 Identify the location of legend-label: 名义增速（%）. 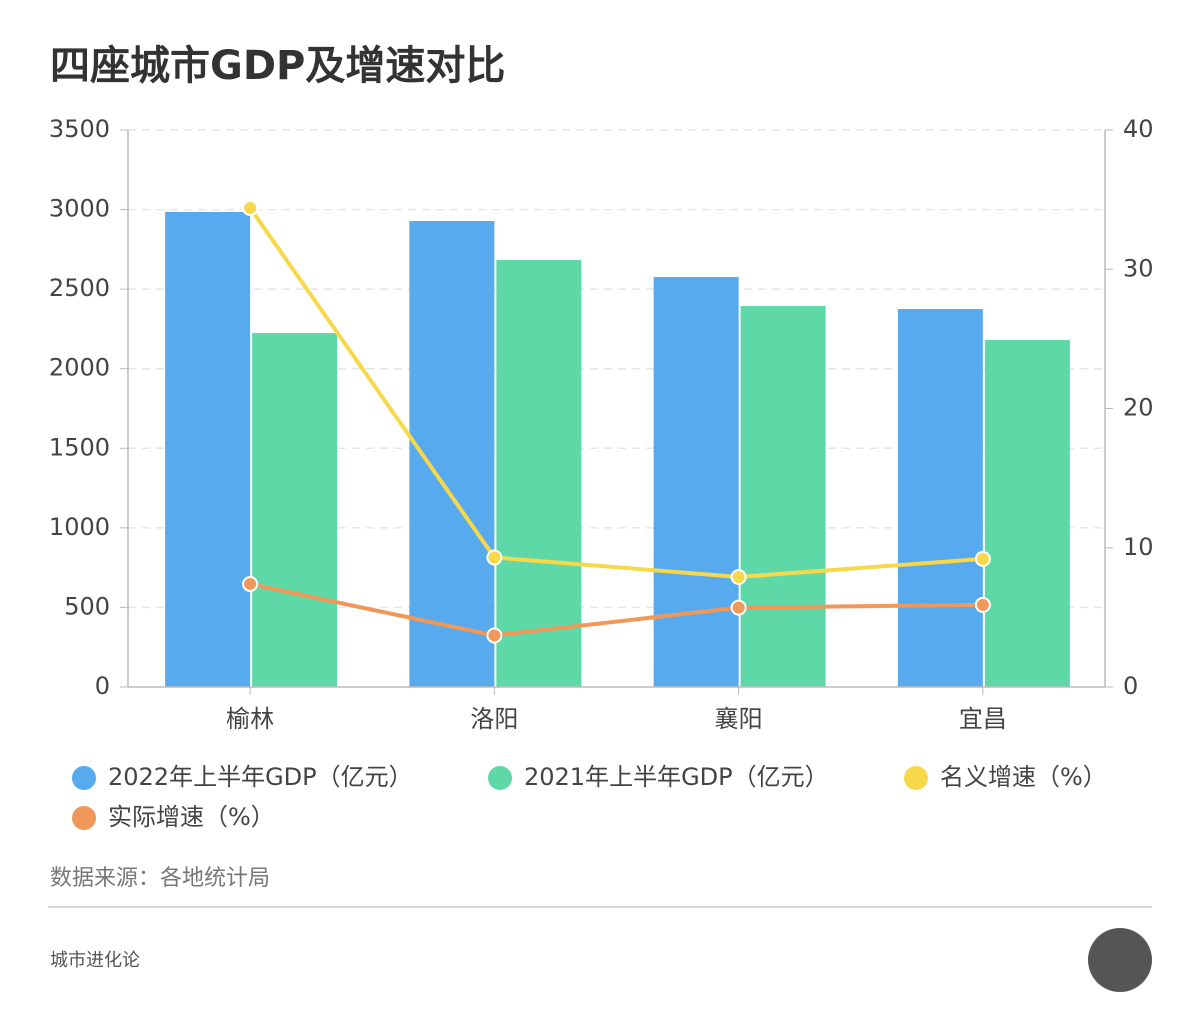
(1023, 777).